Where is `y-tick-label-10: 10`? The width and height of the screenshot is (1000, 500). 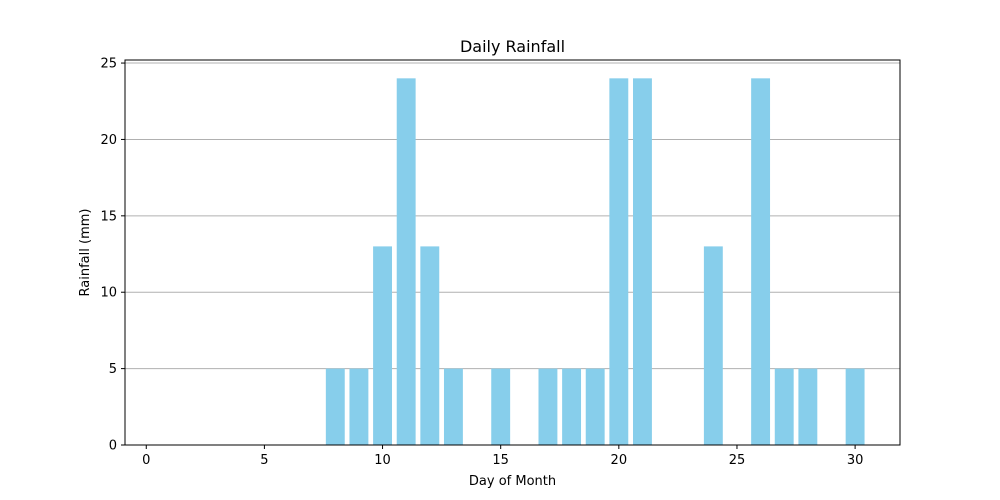 y-tick-label-10: 10 is located at coordinates (108, 293).